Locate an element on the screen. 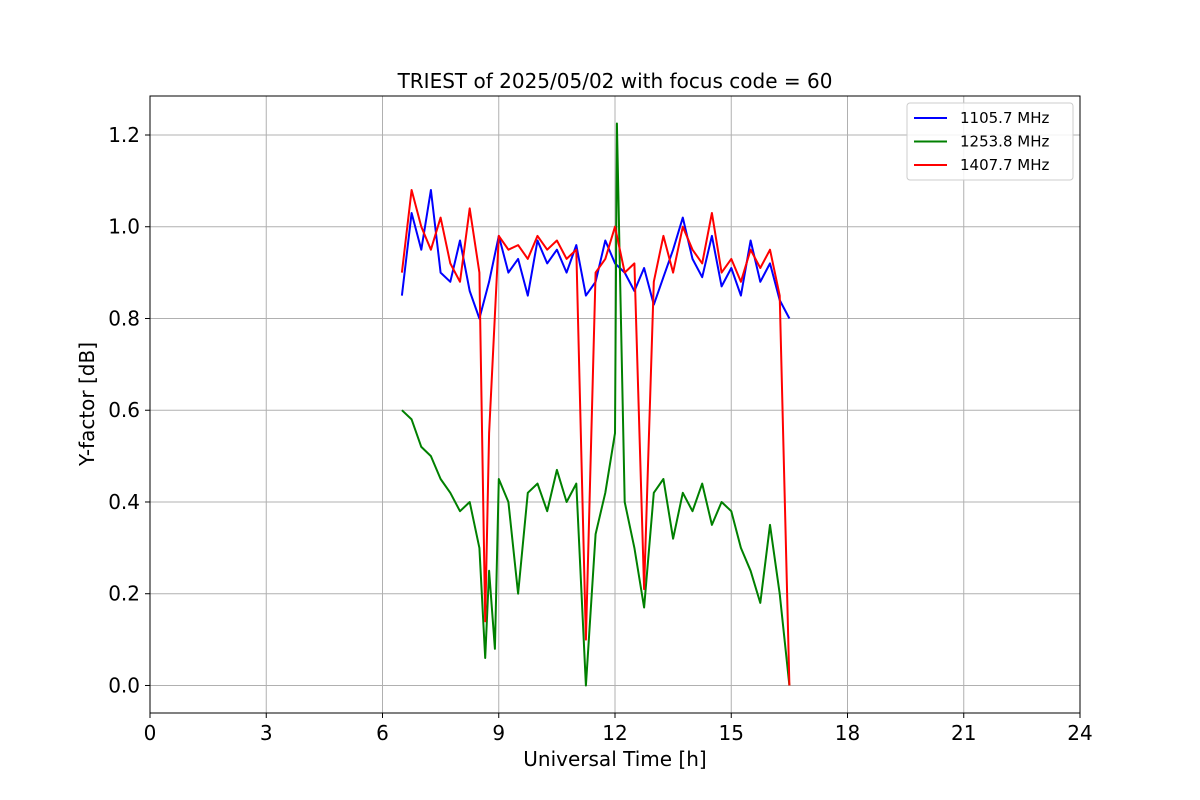 The width and height of the screenshot is (1200, 800). legend-box is located at coordinates (990, 141).